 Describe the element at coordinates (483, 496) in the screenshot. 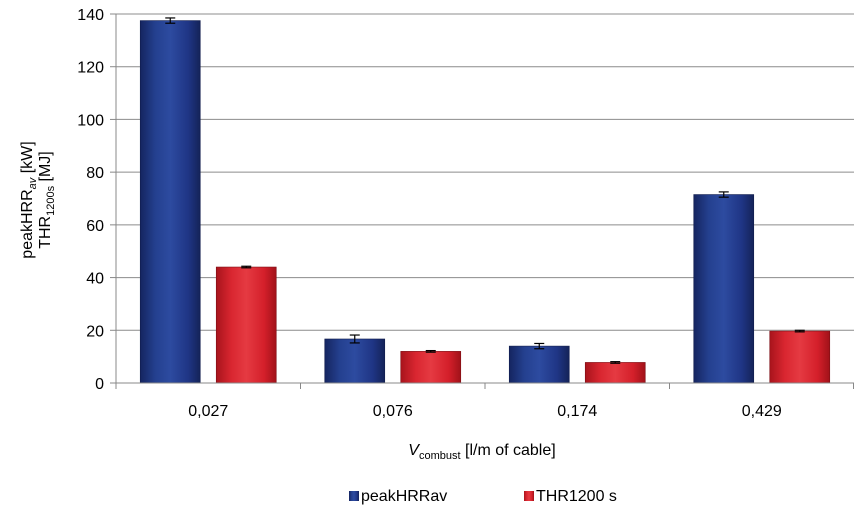

I see `legend: peakHRRav THR1200 s` at that location.